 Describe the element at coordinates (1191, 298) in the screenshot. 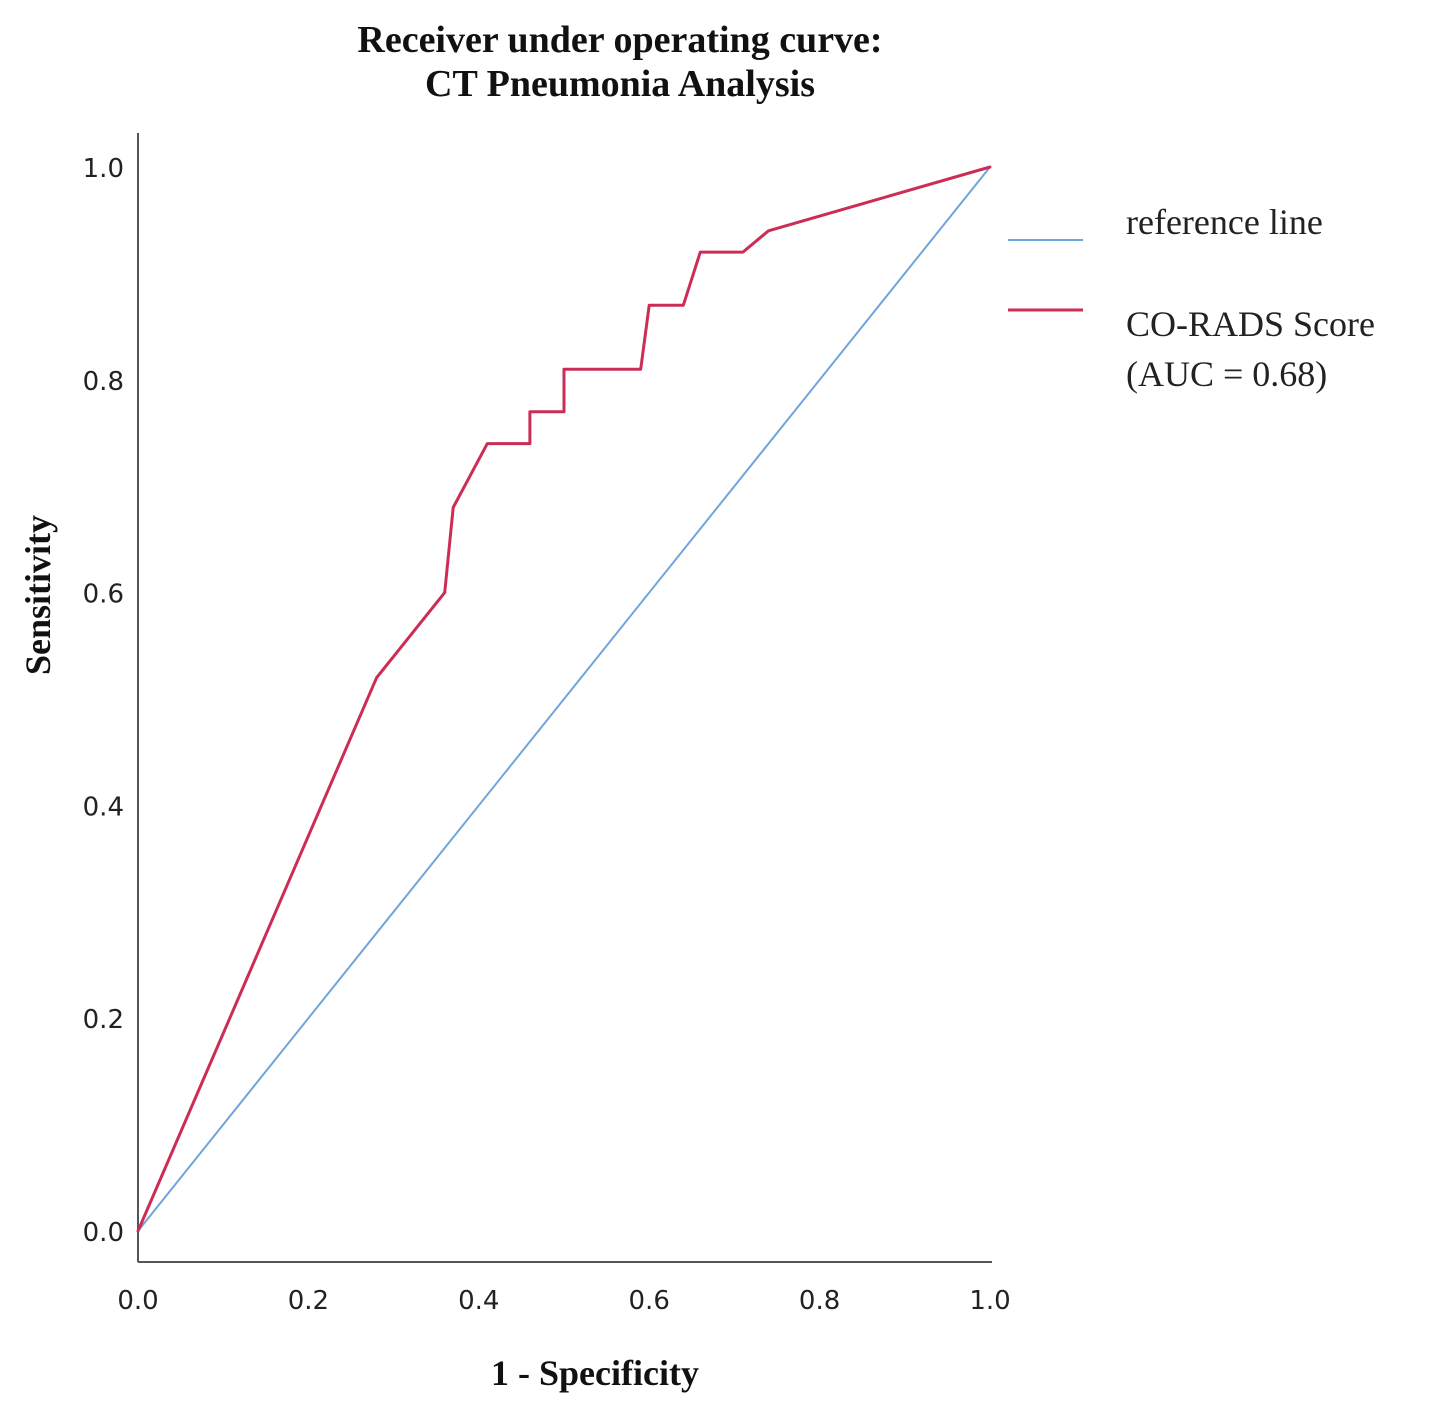

I see `legend: reference line CO-RADS Score (AUC = 0.68)` at that location.